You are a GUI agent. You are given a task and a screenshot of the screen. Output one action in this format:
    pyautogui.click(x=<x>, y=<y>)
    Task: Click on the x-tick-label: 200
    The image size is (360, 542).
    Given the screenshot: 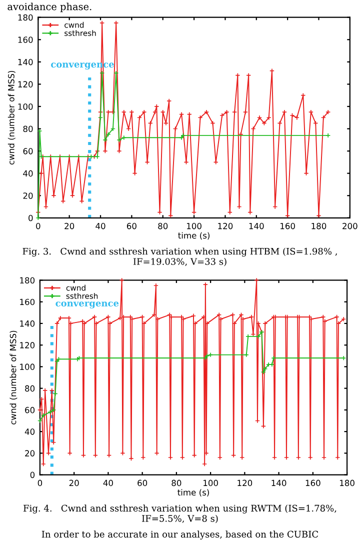 What is the action you would take?
    pyautogui.click(x=350, y=226)
    